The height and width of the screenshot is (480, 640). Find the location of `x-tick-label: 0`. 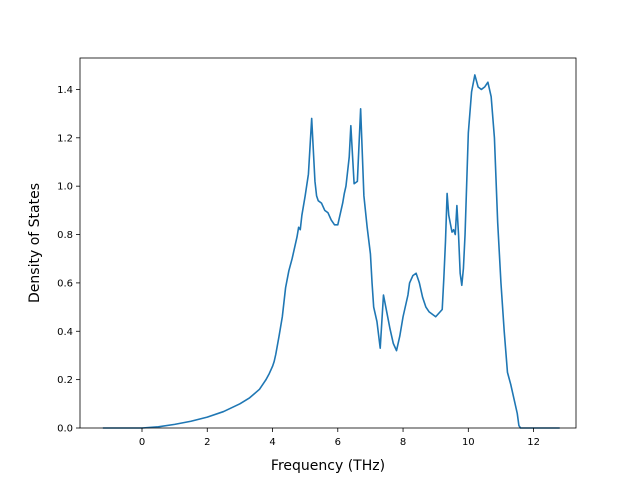

x-tick-label: 0 is located at coordinates (142, 442).